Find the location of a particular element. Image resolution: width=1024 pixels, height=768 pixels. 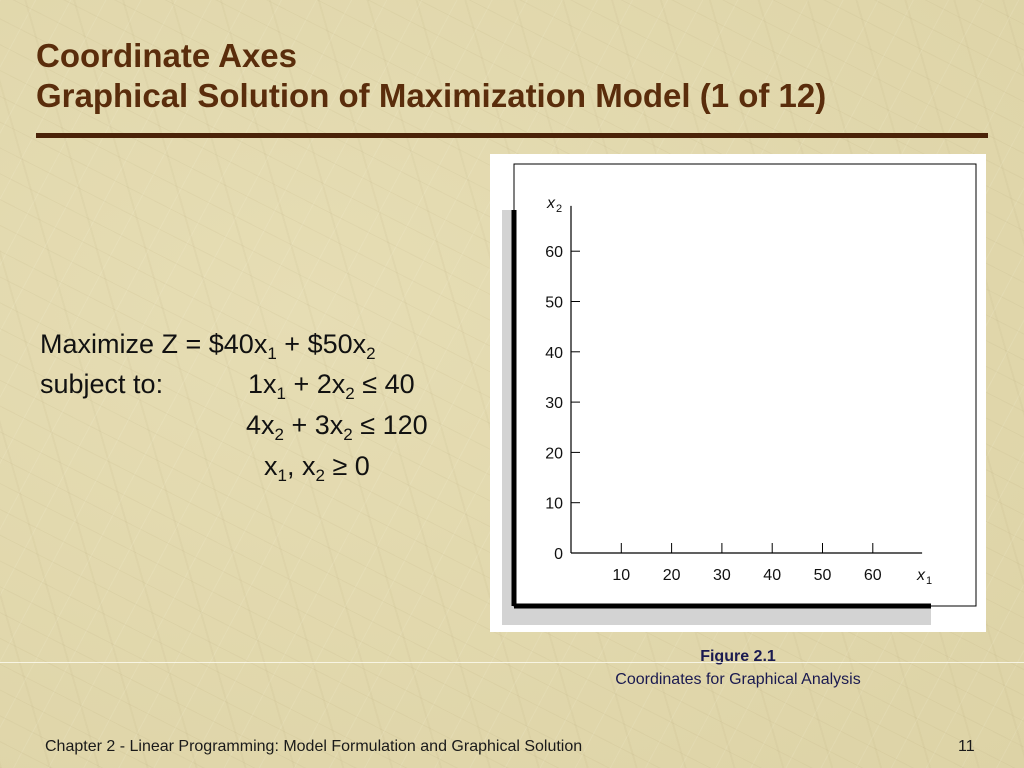

x-tick-label: 50 is located at coordinates (823, 575).